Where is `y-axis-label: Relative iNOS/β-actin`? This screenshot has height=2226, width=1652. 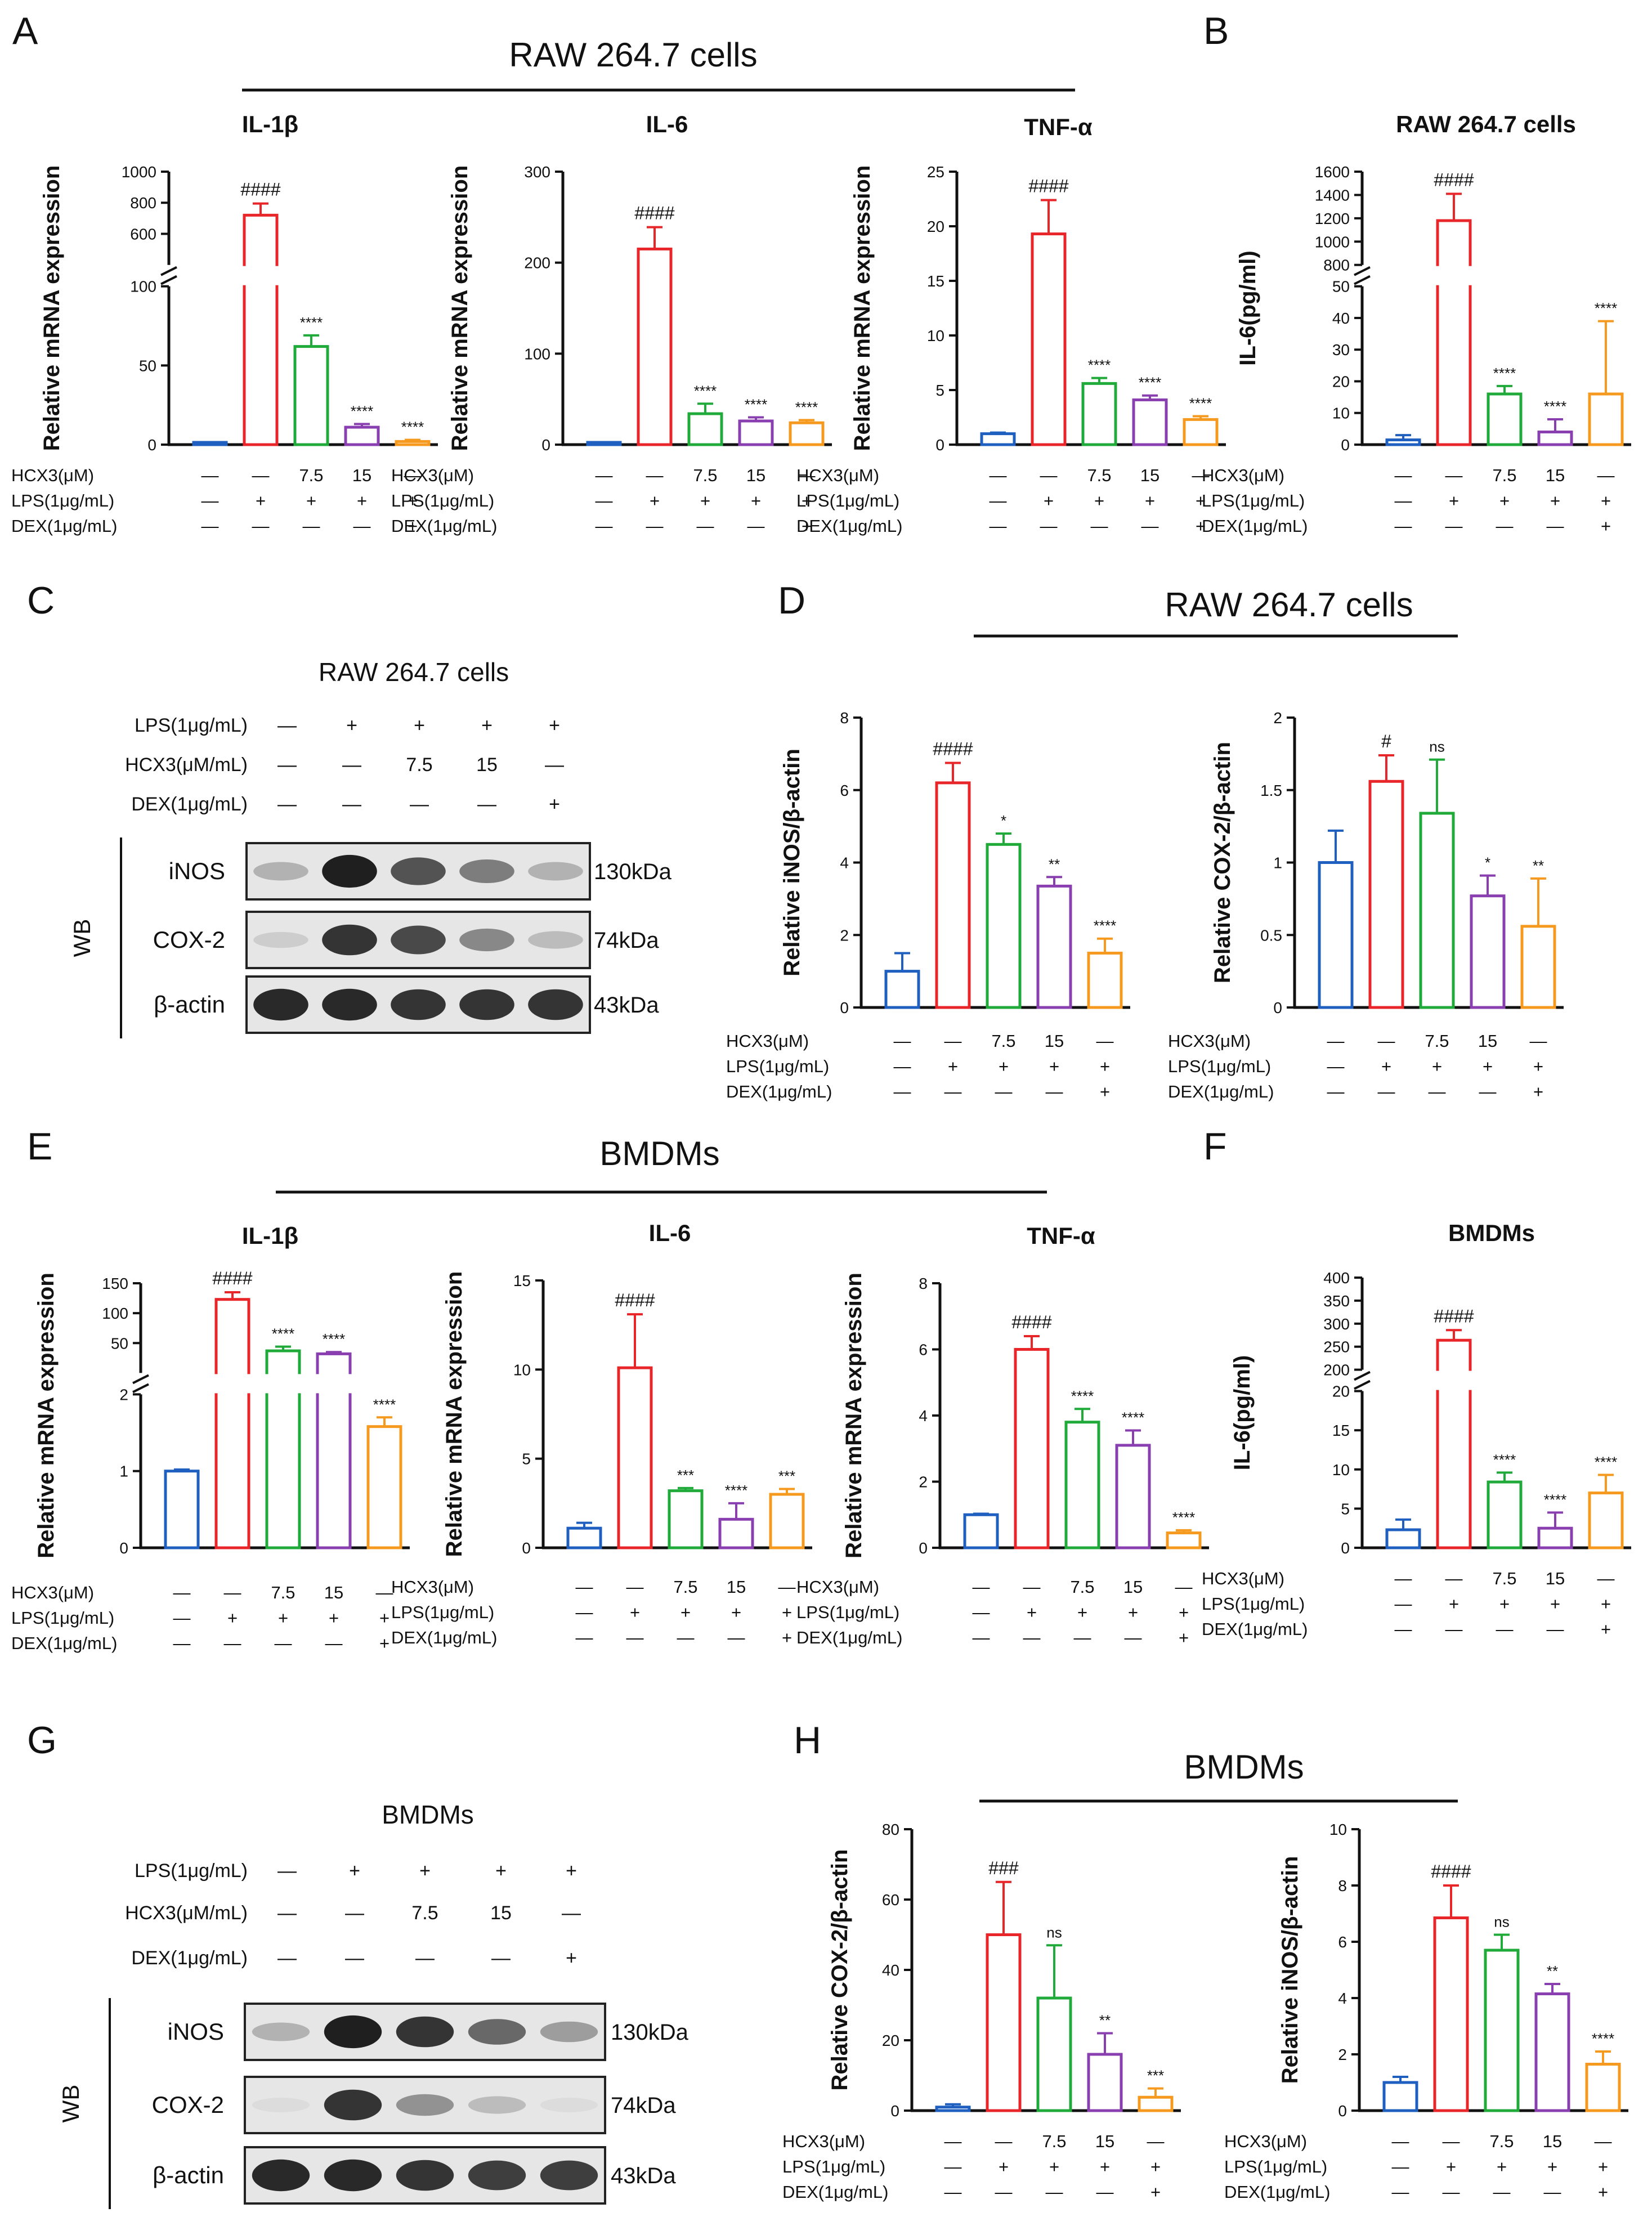
y-axis-label: Relative iNOS/β-actin is located at coordinates (1290, 1970).